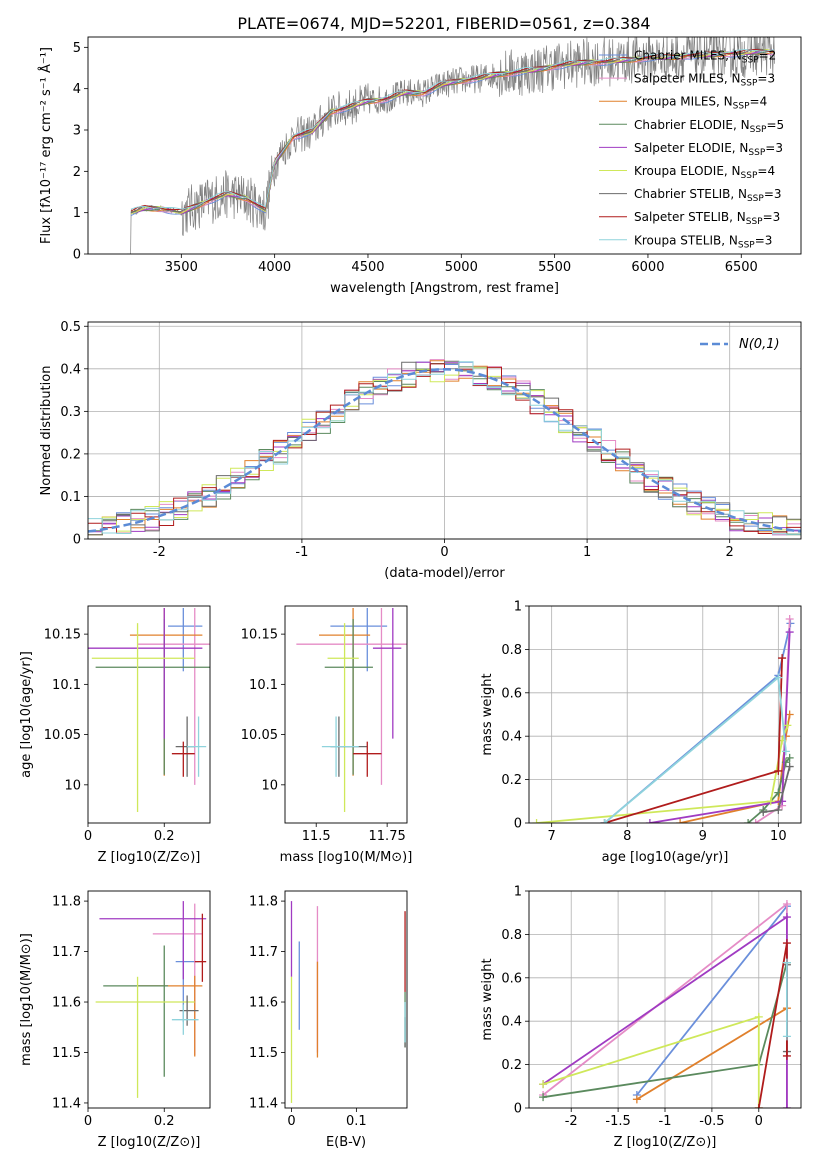 The image size is (819, 1170). I want to click on histogram-series, so click(444, 448).